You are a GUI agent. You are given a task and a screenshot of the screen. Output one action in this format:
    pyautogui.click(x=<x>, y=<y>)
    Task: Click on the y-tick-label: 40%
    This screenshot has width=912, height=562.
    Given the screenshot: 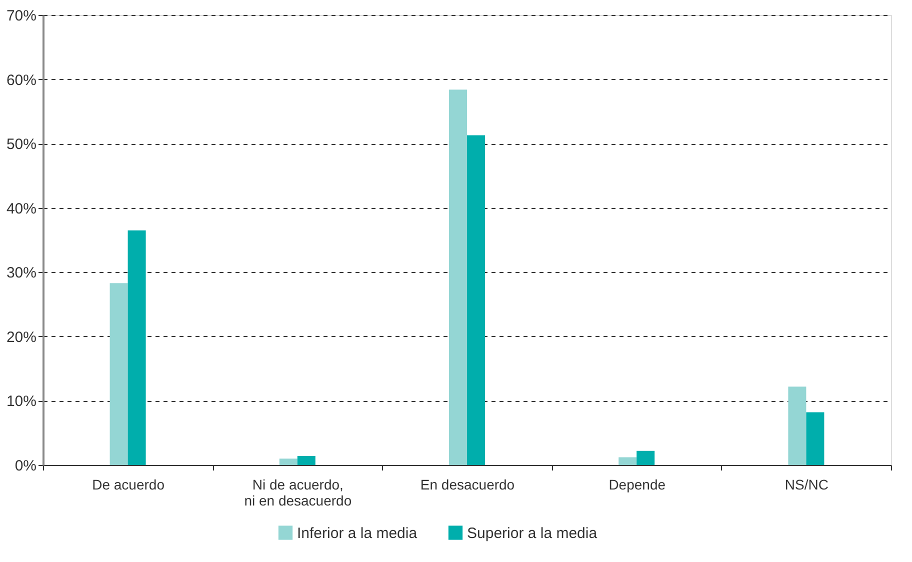 What is the action you would take?
    pyautogui.click(x=21, y=209)
    